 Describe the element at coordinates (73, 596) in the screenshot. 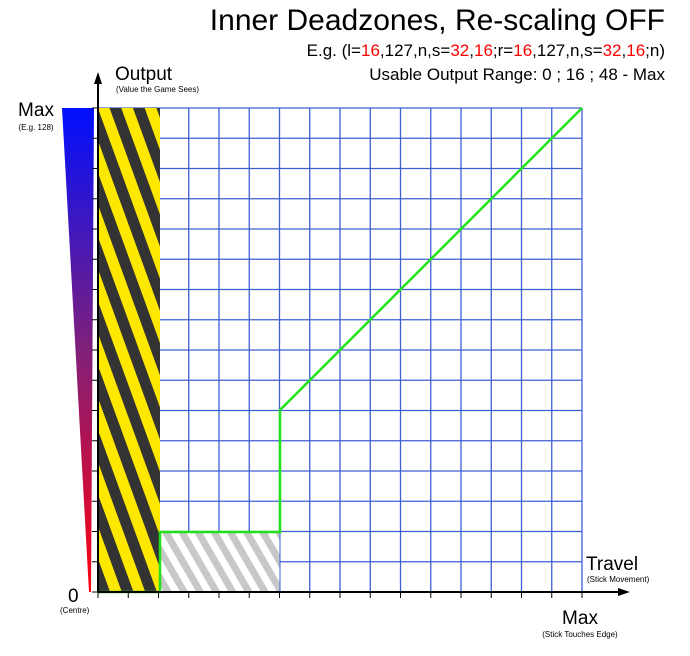

I see `y-zero: 0` at that location.